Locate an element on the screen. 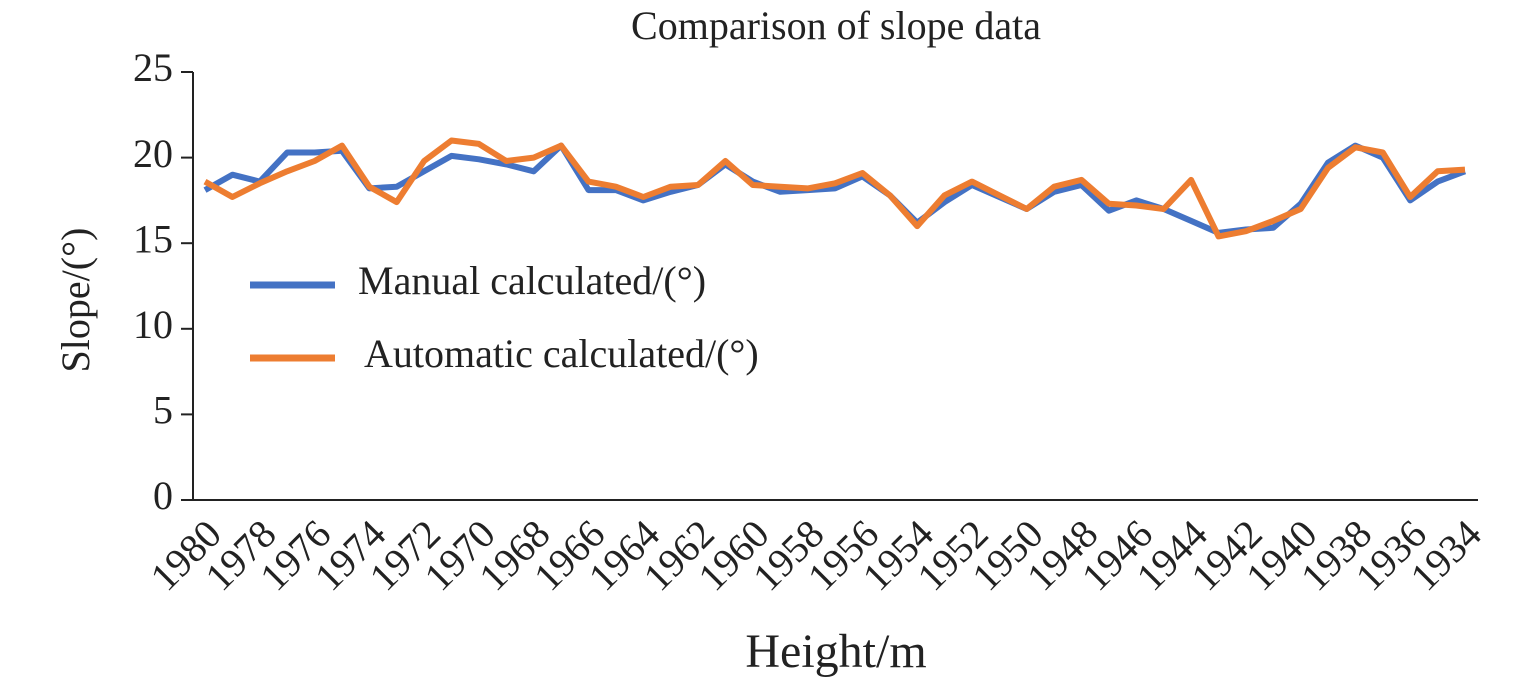 The height and width of the screenshot is (693, 1535). y-tick-label: 15 is located at coordinates (153, 238).